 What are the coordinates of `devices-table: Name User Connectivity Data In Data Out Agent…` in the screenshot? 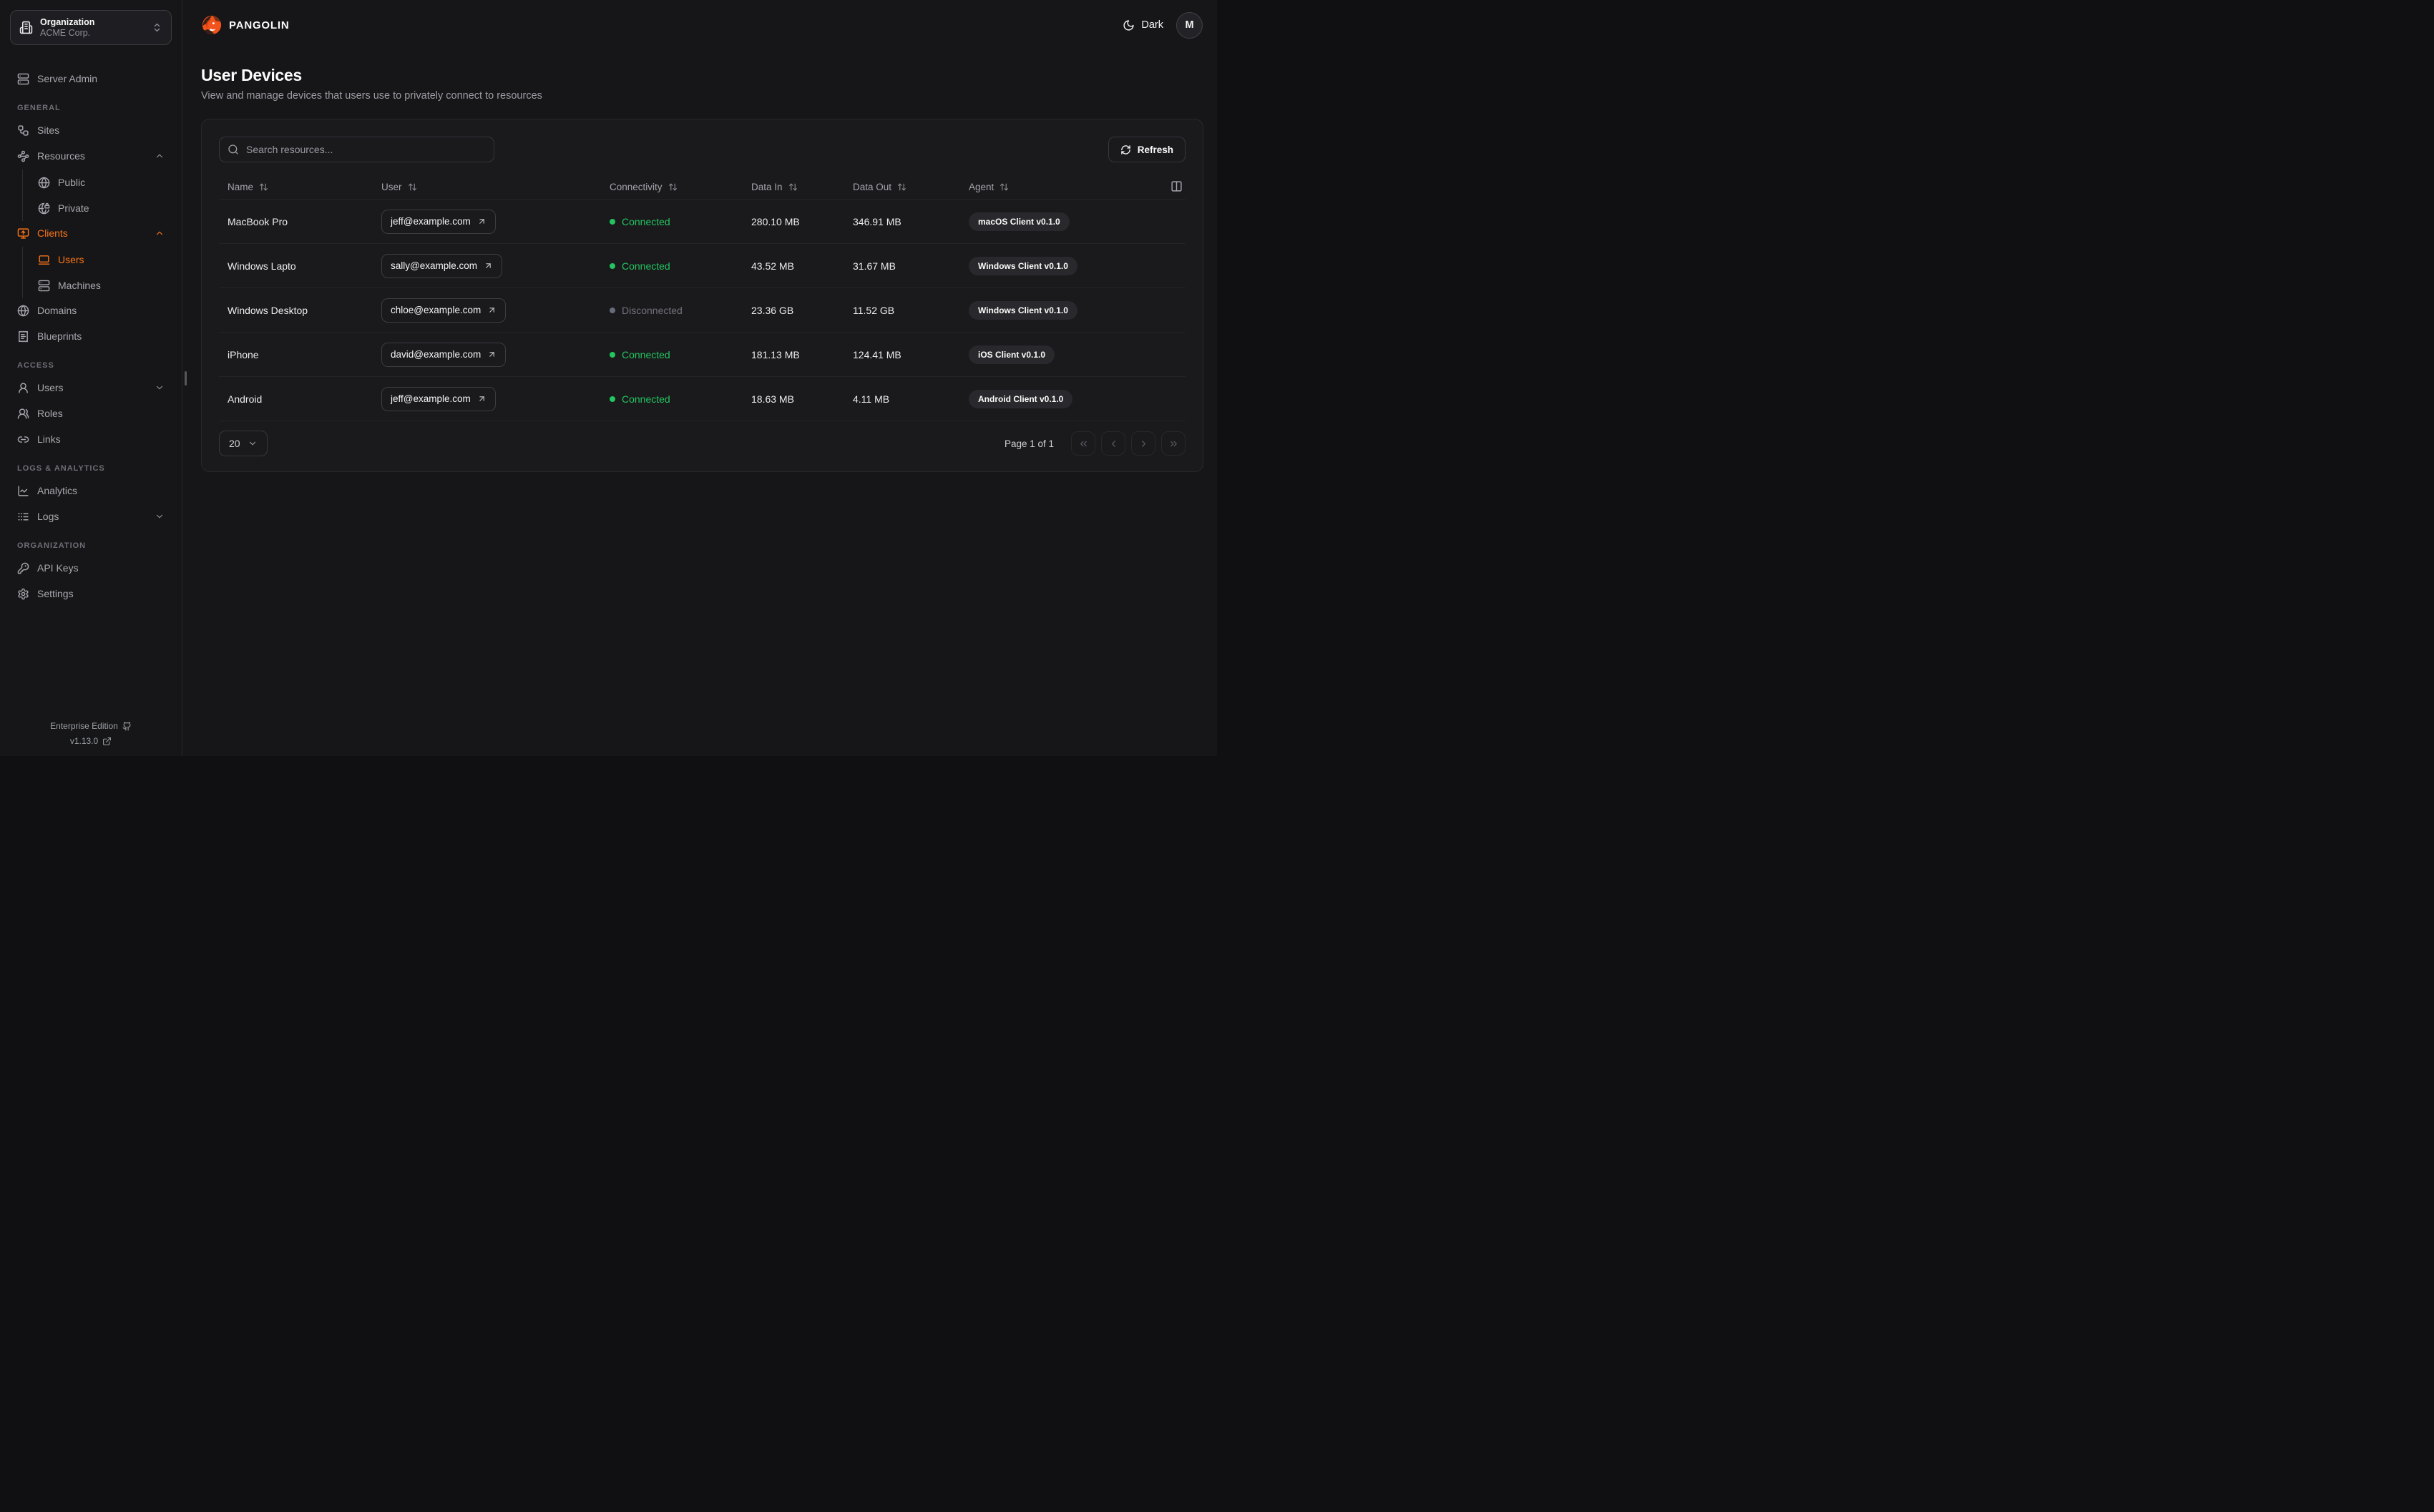 It's located at (702, 298).